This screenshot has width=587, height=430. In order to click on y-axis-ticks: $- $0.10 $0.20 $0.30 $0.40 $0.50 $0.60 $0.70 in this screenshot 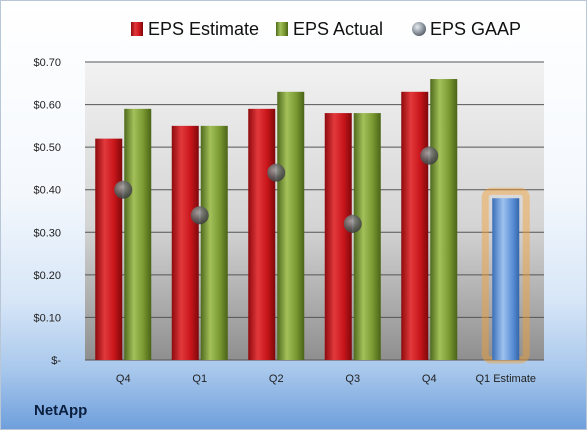, I will do `click(47, 212)`.